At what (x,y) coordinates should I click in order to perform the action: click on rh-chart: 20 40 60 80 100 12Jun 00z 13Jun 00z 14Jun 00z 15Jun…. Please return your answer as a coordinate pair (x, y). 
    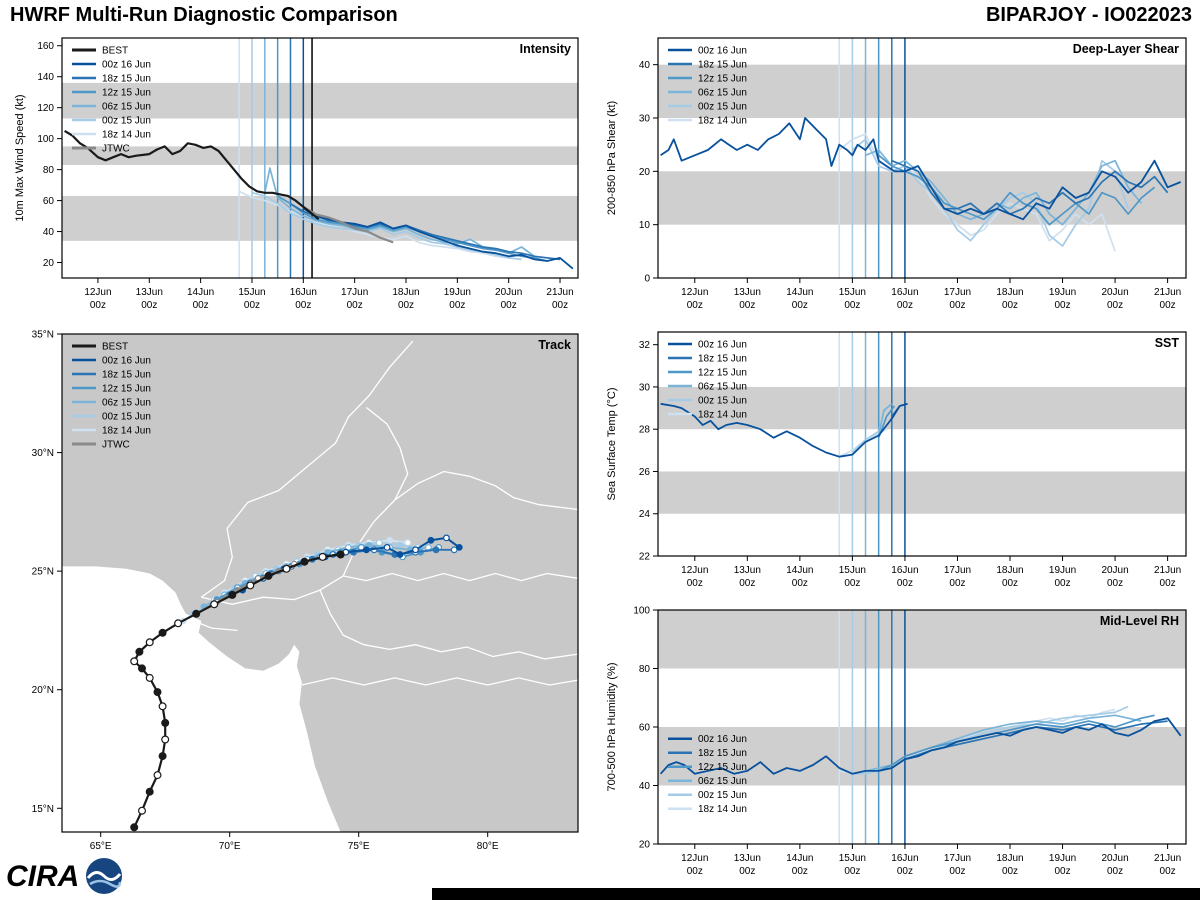
    Looking at the image, I should click on (896, 741).